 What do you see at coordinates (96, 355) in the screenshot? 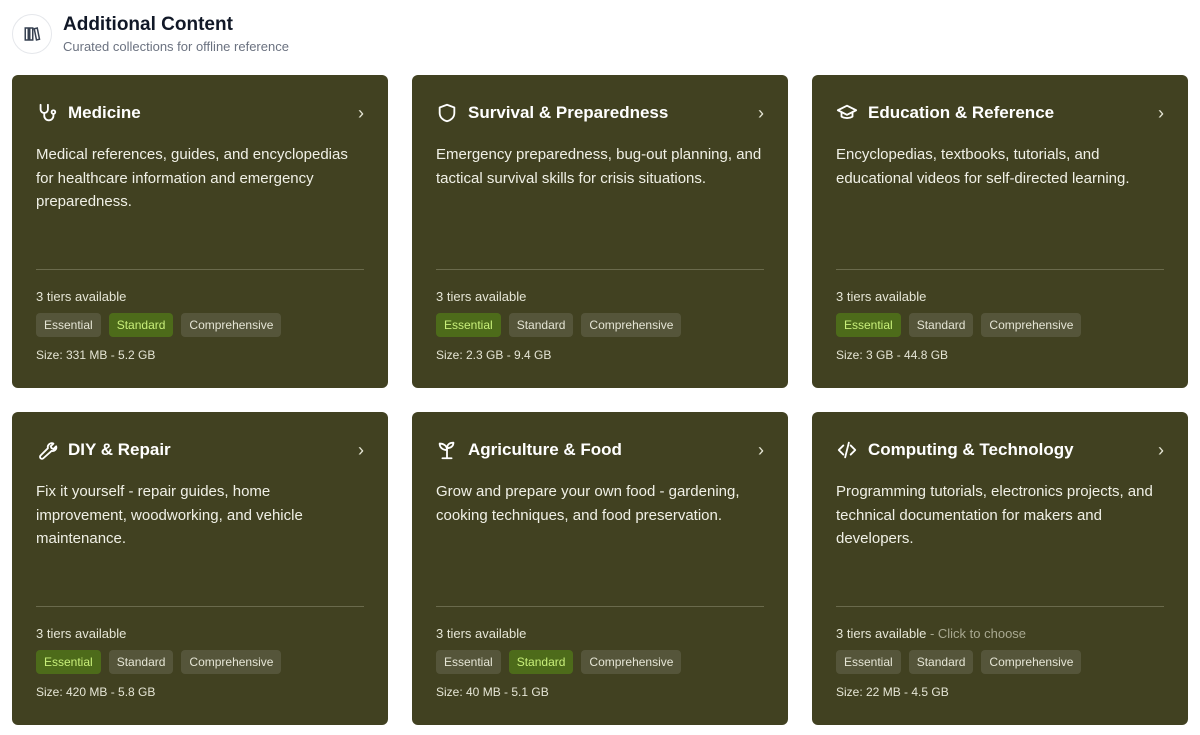
I see `size-range: Size: 331 MB - 5.2 GB` at bounding box center [96, 355].